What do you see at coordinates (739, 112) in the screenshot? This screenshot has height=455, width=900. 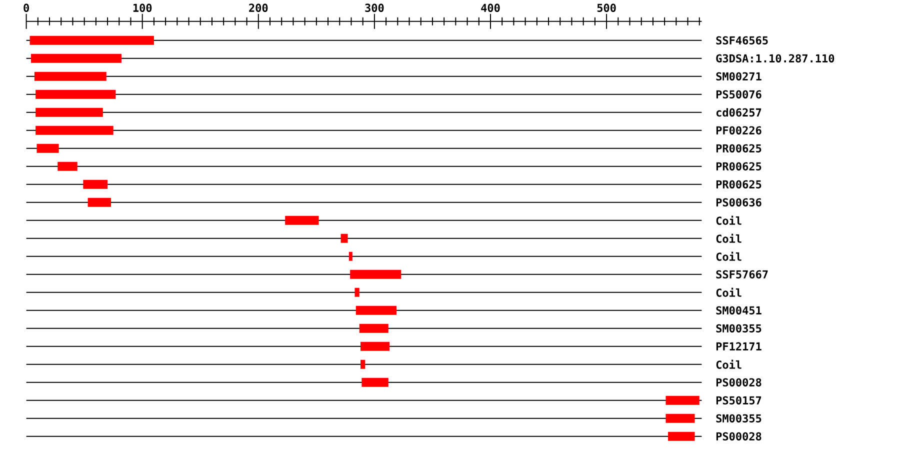 I see `y-tick-label: cd06257` at bounding box center [739, 112].